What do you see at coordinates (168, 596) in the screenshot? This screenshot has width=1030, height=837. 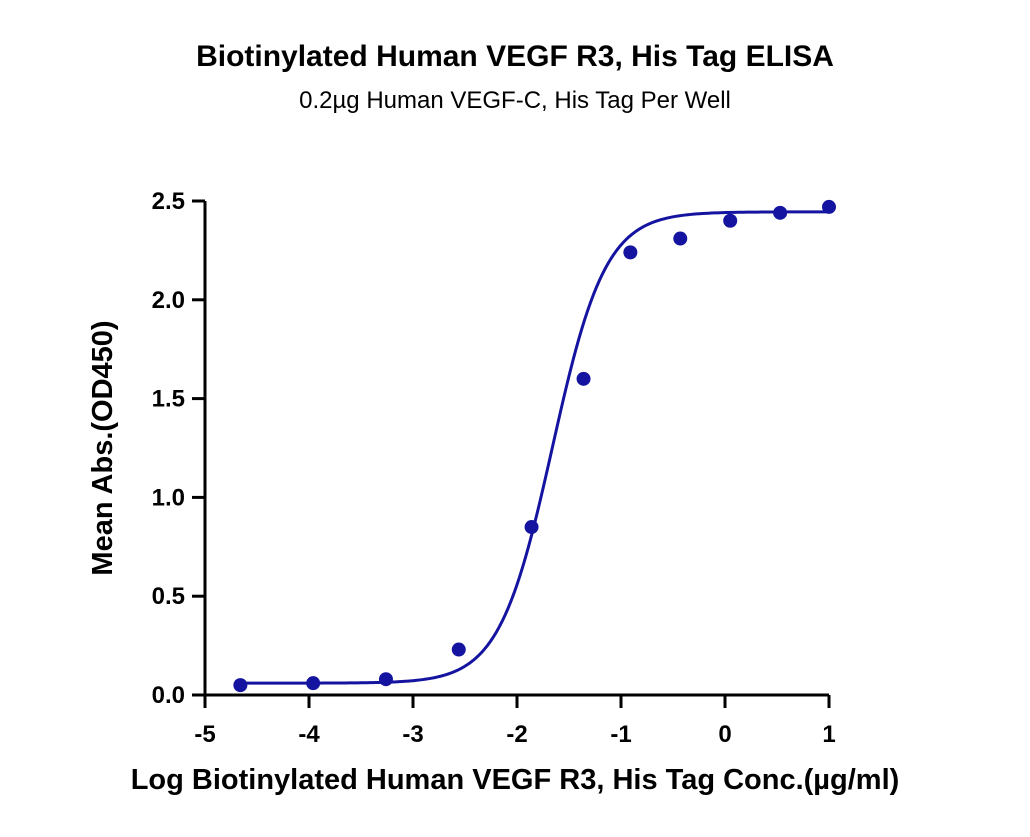 I see `y-tick-label: 0.5` at bounding box center [168, 596].